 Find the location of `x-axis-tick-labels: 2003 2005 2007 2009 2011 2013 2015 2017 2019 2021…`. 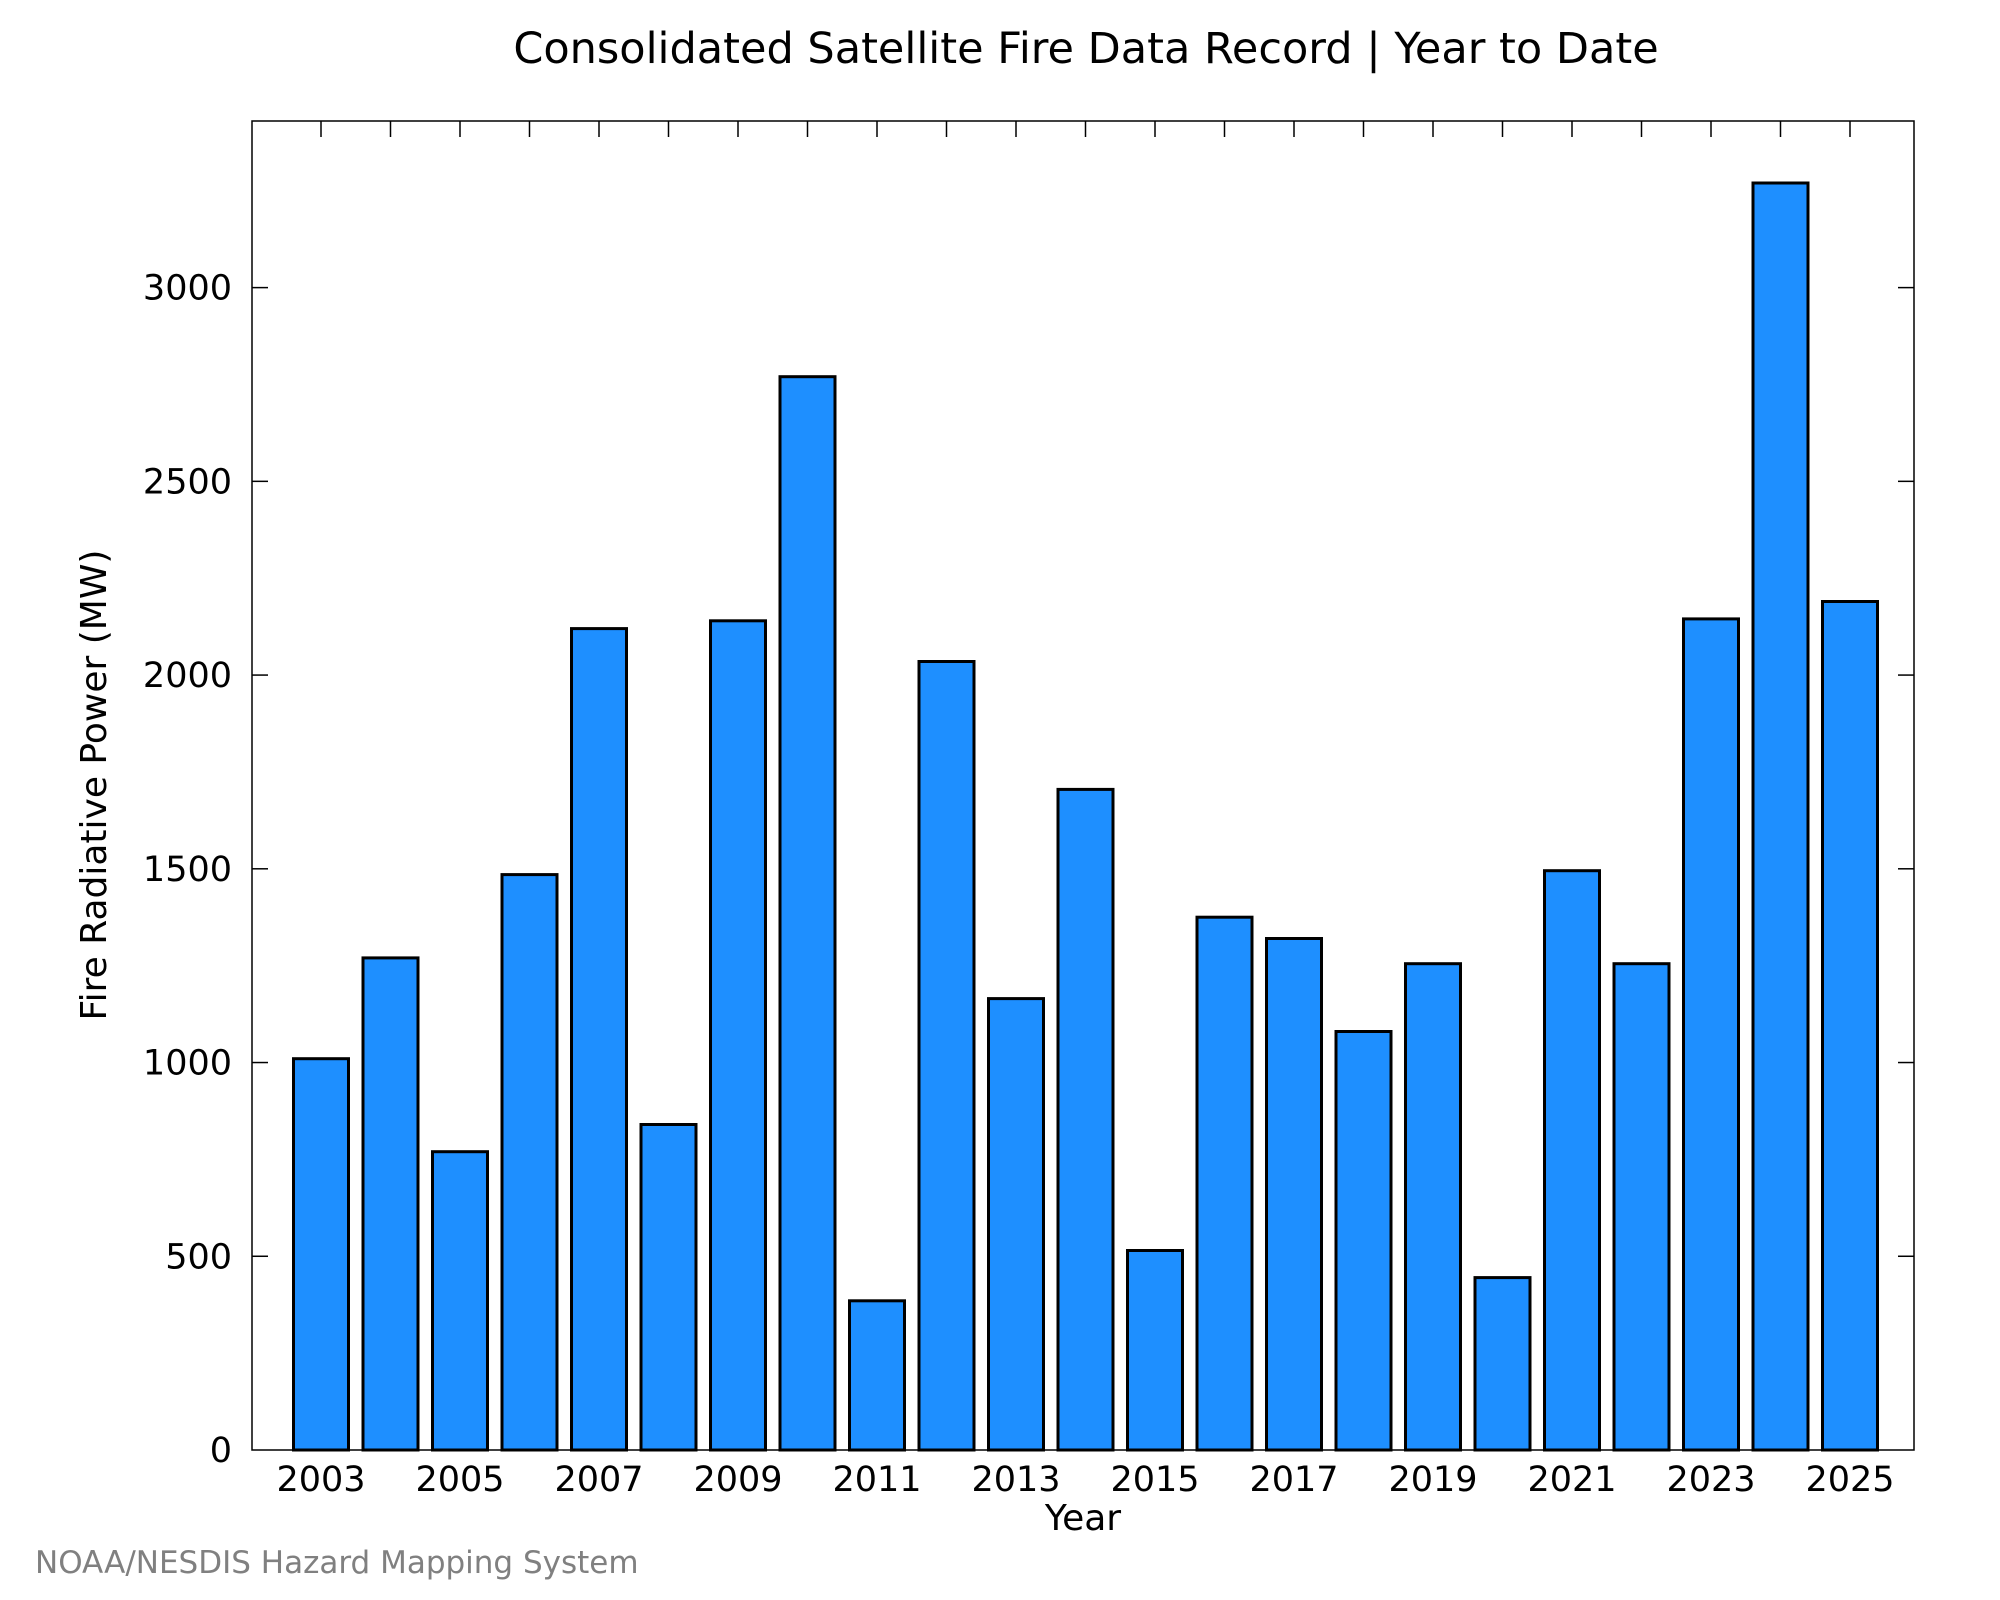

x-axis-tick-labels: 2003 2005 2007 2009 2011 2013 2015 2017 2019 2021… is located at coordinates (1085, 1480).